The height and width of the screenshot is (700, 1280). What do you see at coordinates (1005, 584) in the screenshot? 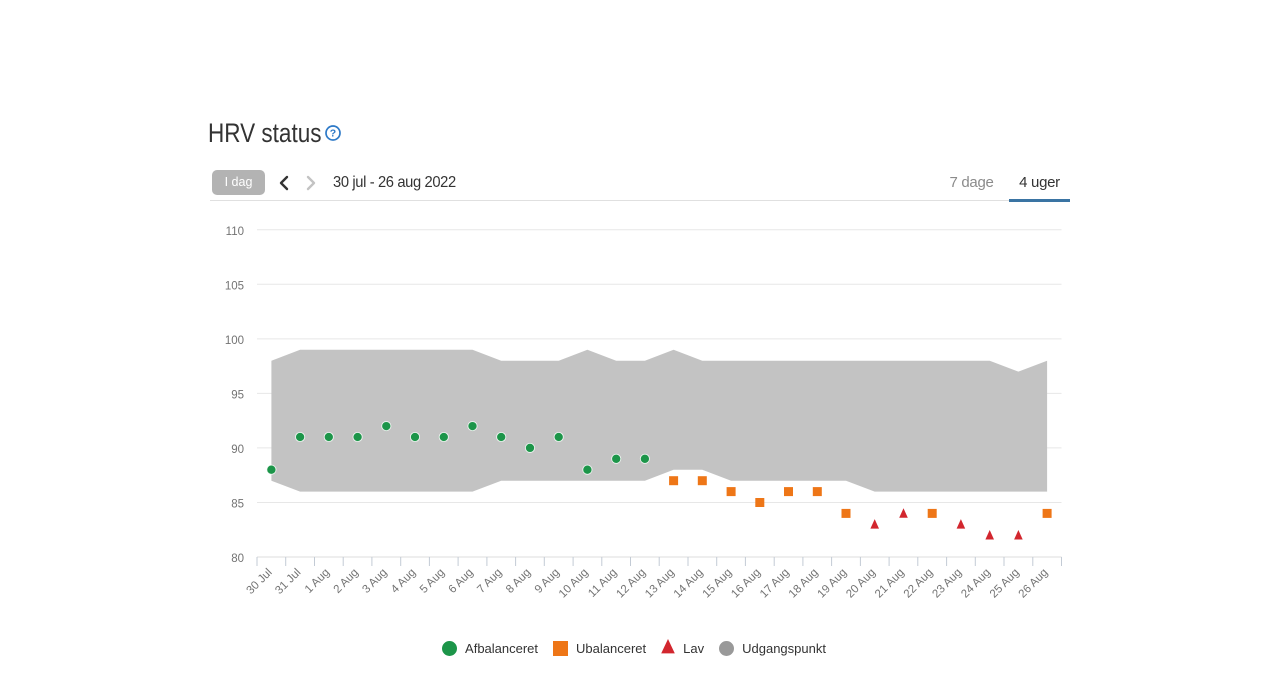
I see `svg-text: 25 Aug` at bounding box center [1005, 584].